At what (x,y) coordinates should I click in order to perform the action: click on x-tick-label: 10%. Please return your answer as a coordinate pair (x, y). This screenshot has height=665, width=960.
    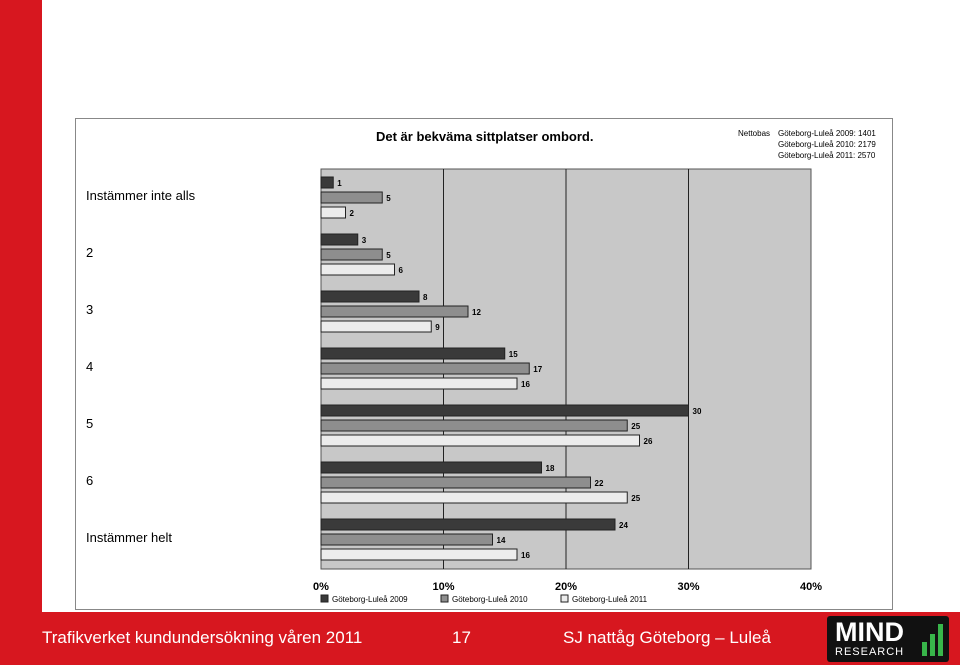
    Looking at the image, I should click on (443, 587).